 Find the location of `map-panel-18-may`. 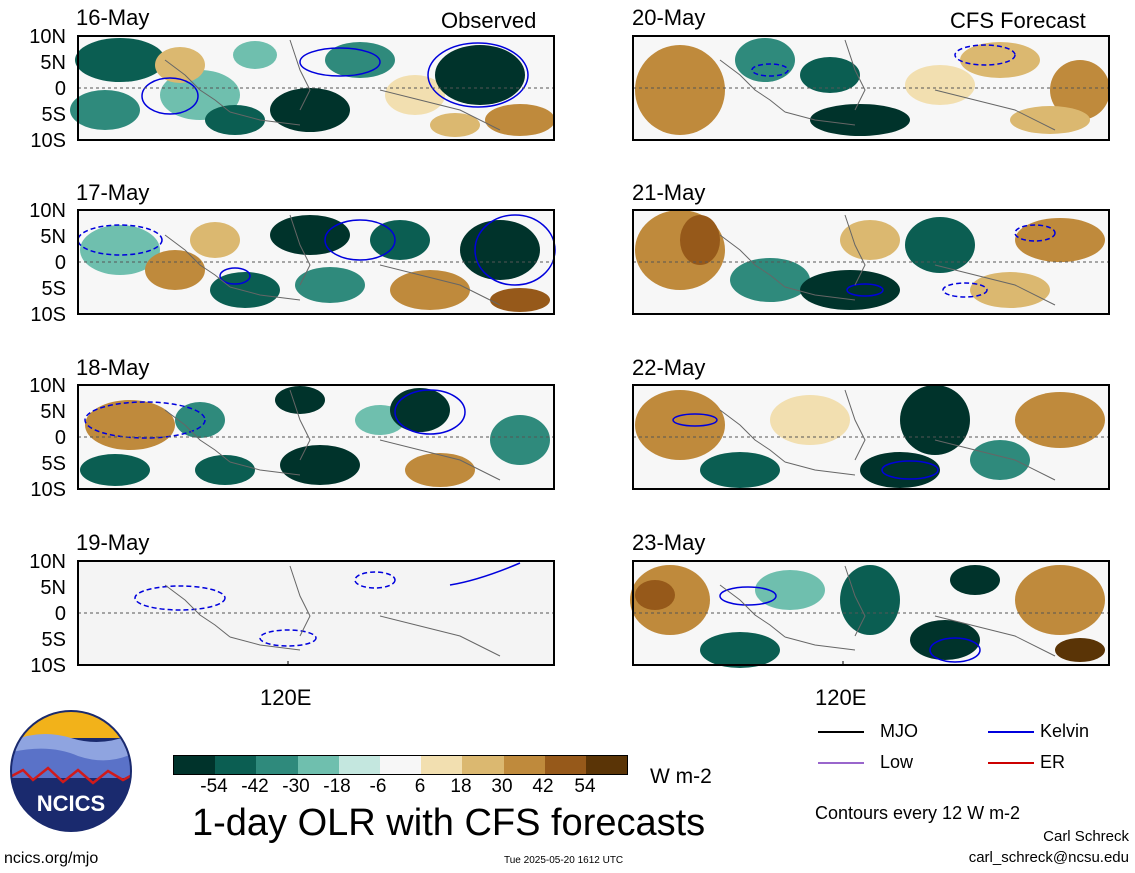

map-panel-18-may is located at coordinates (316, 437).